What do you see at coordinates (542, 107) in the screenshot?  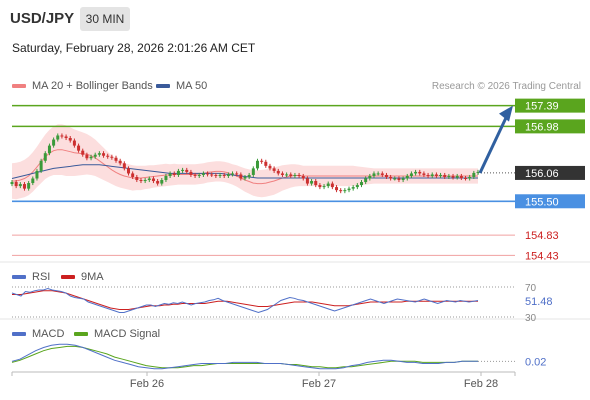 I see `level-label-157.39: 157.39` at bounding box center [542, 107].